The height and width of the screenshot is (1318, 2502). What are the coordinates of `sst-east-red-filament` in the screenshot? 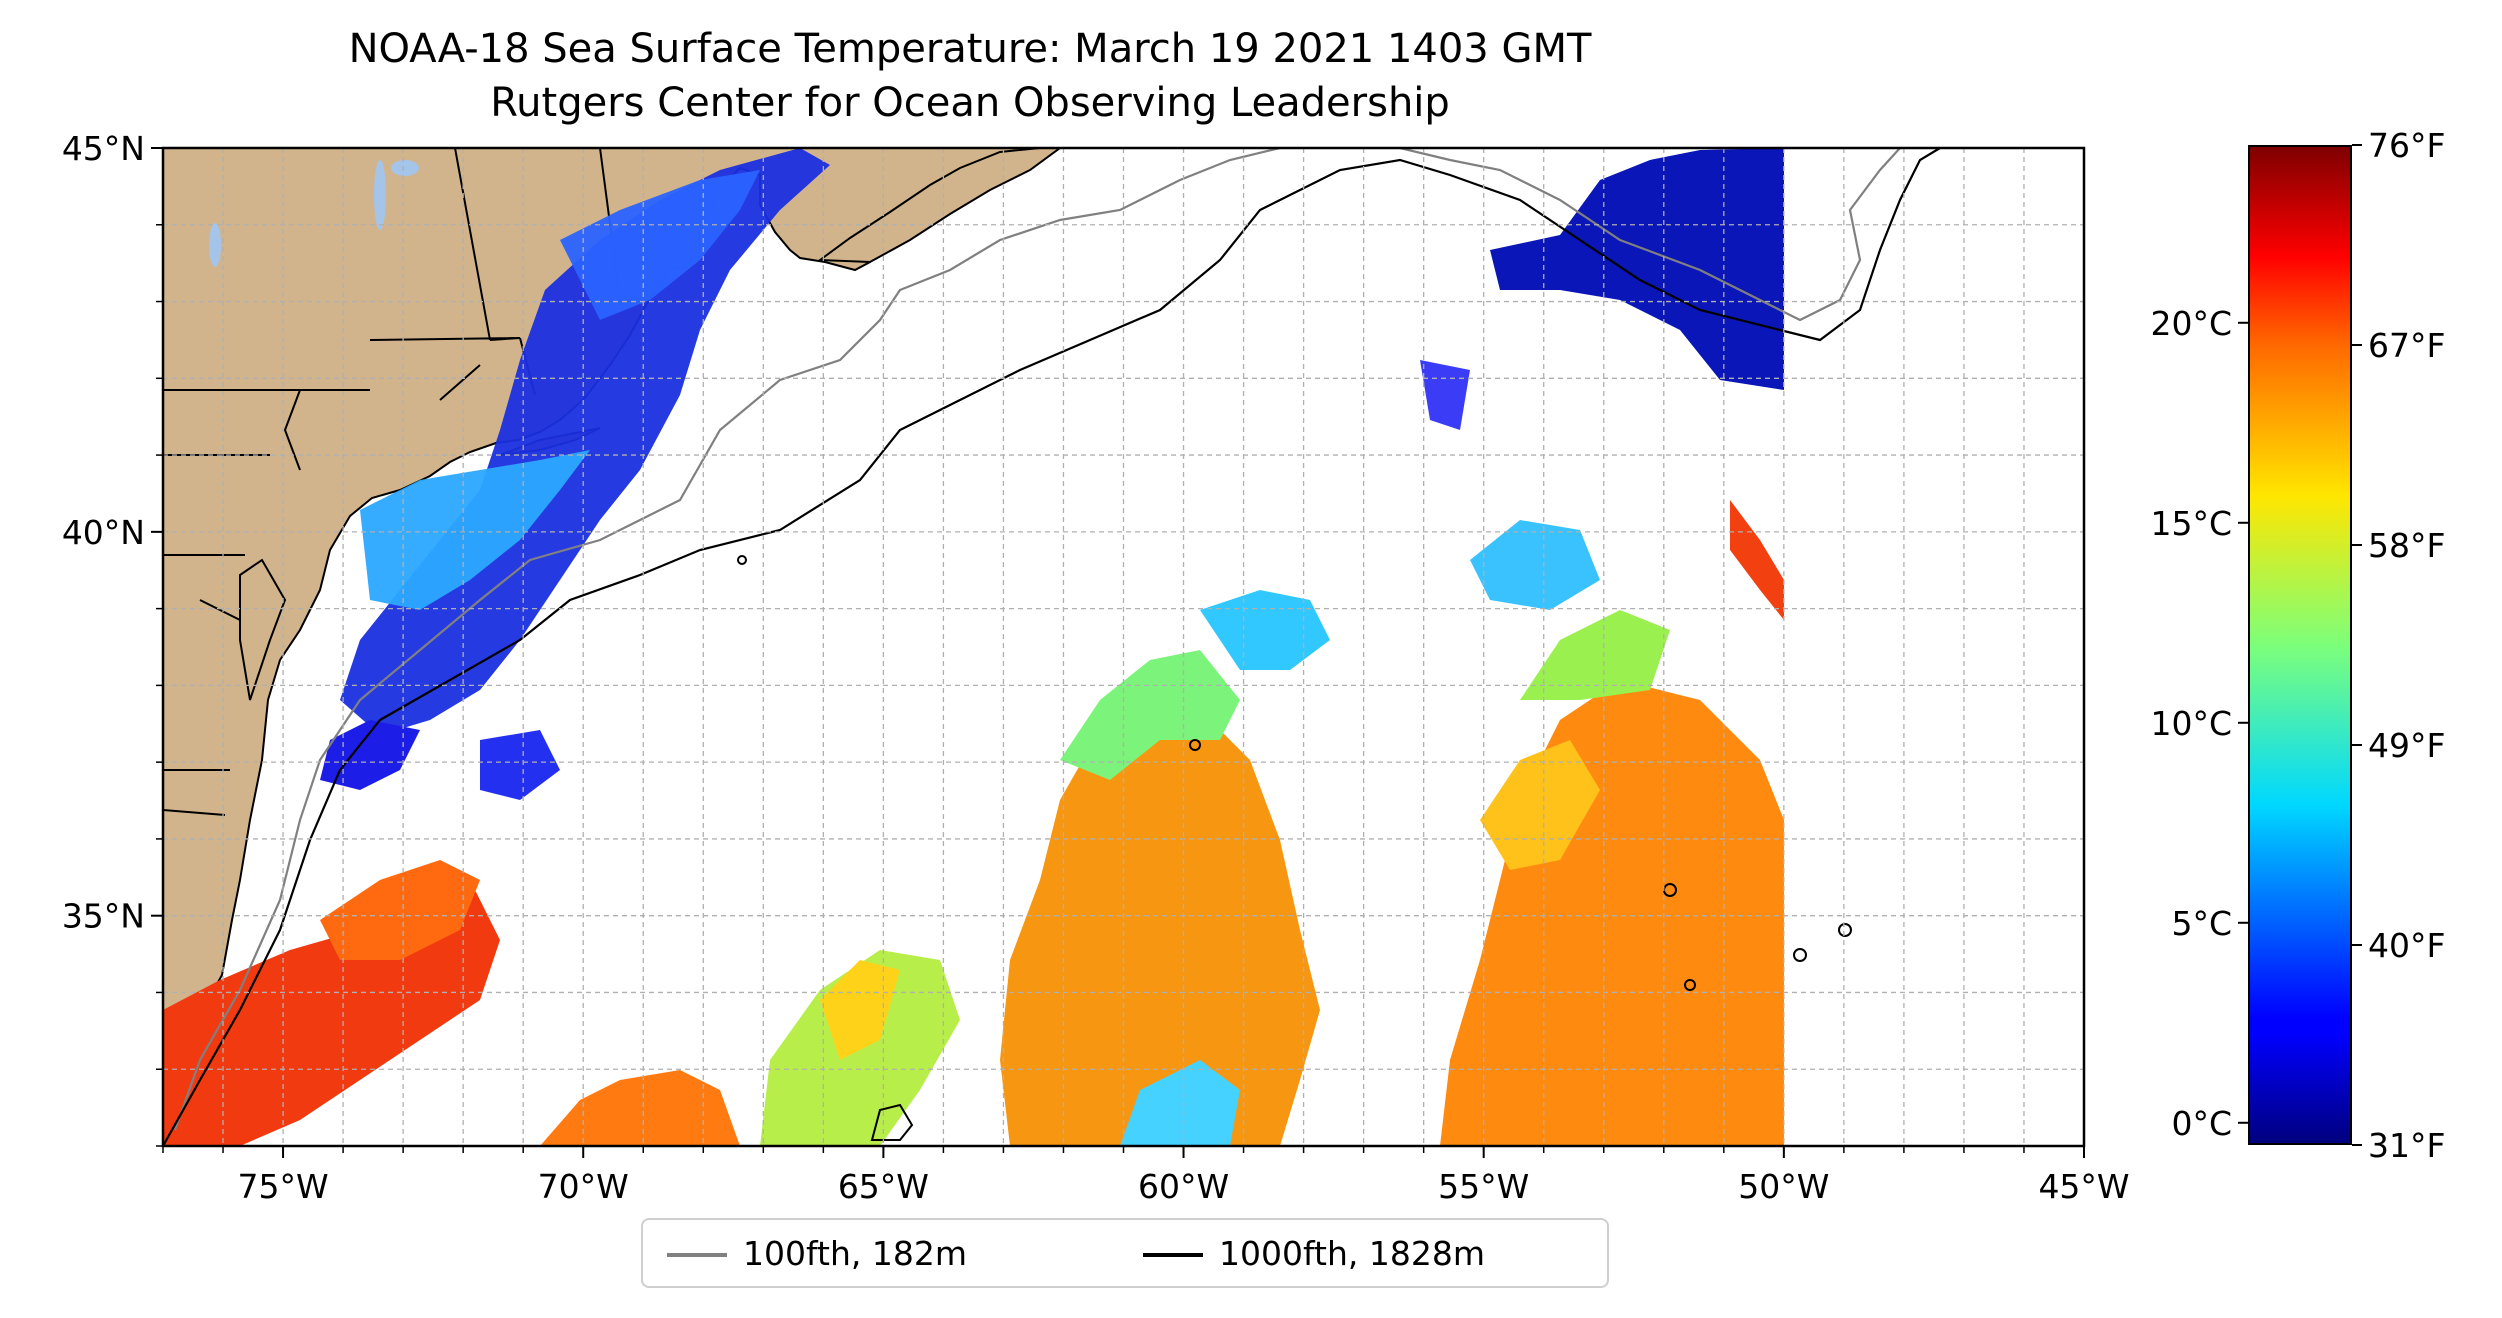 It's located at (1757, 560).